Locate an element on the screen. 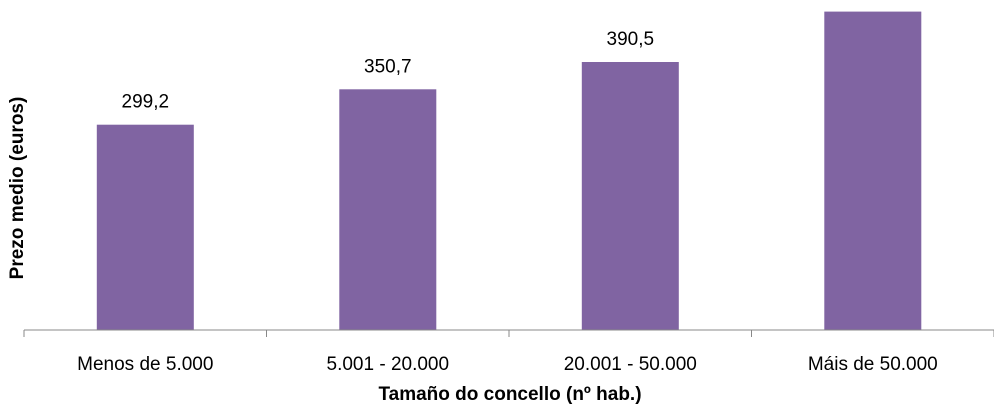 Image resolution: width=994 pixels, height=414 pixels. data-label: 390,5 is located at coordinates (631, 39).